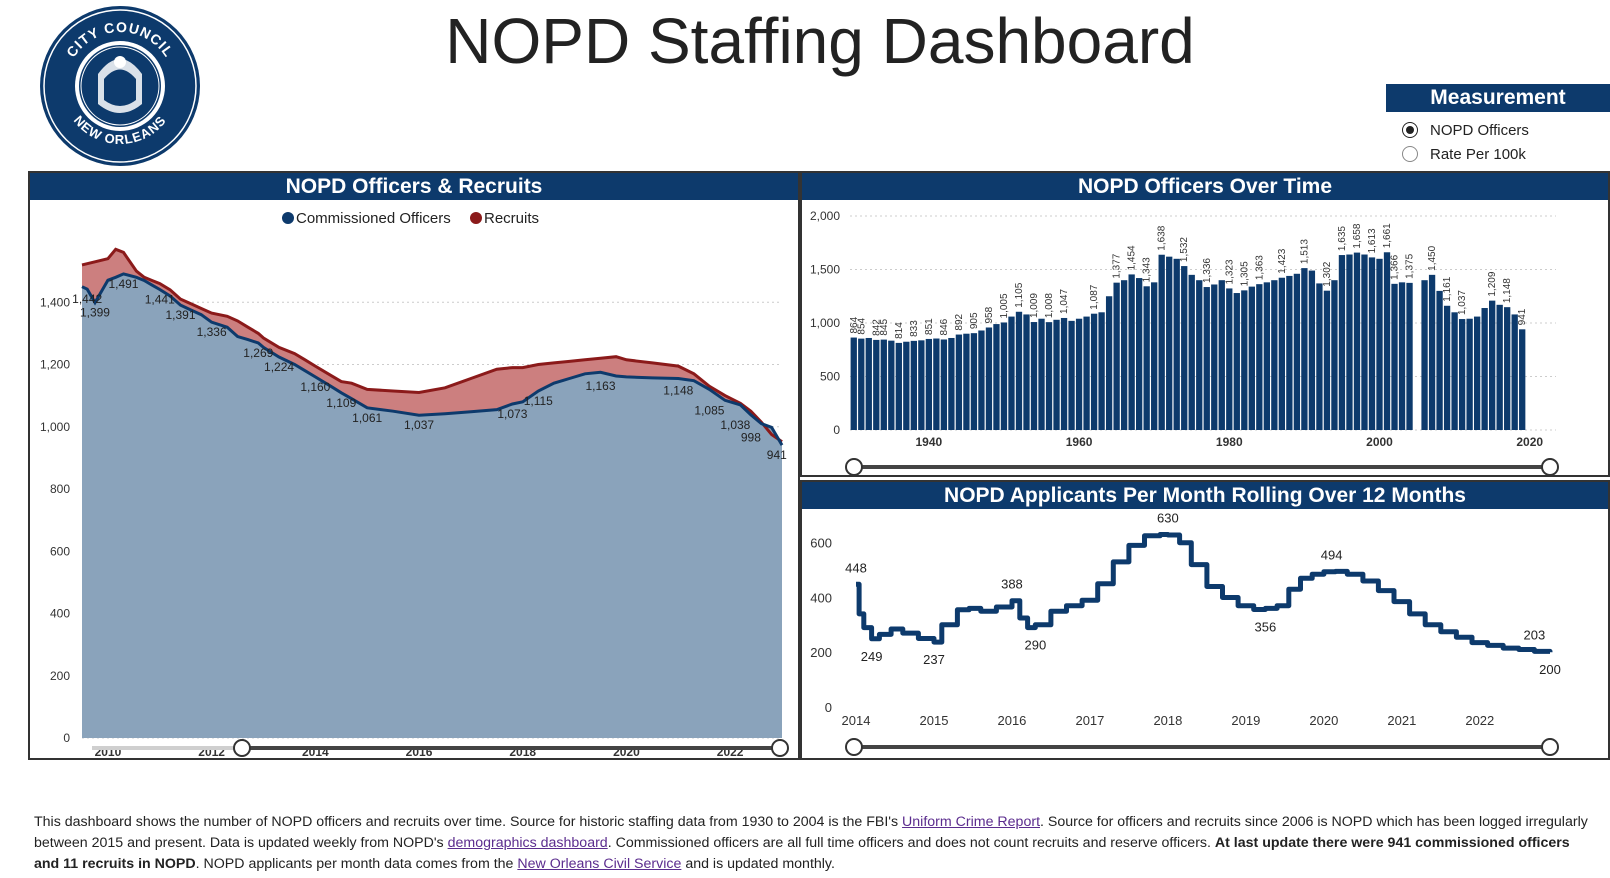  Describe the element at coordinates (279, 367) in the screenshot. I see `data-label: 1,224` at that location.